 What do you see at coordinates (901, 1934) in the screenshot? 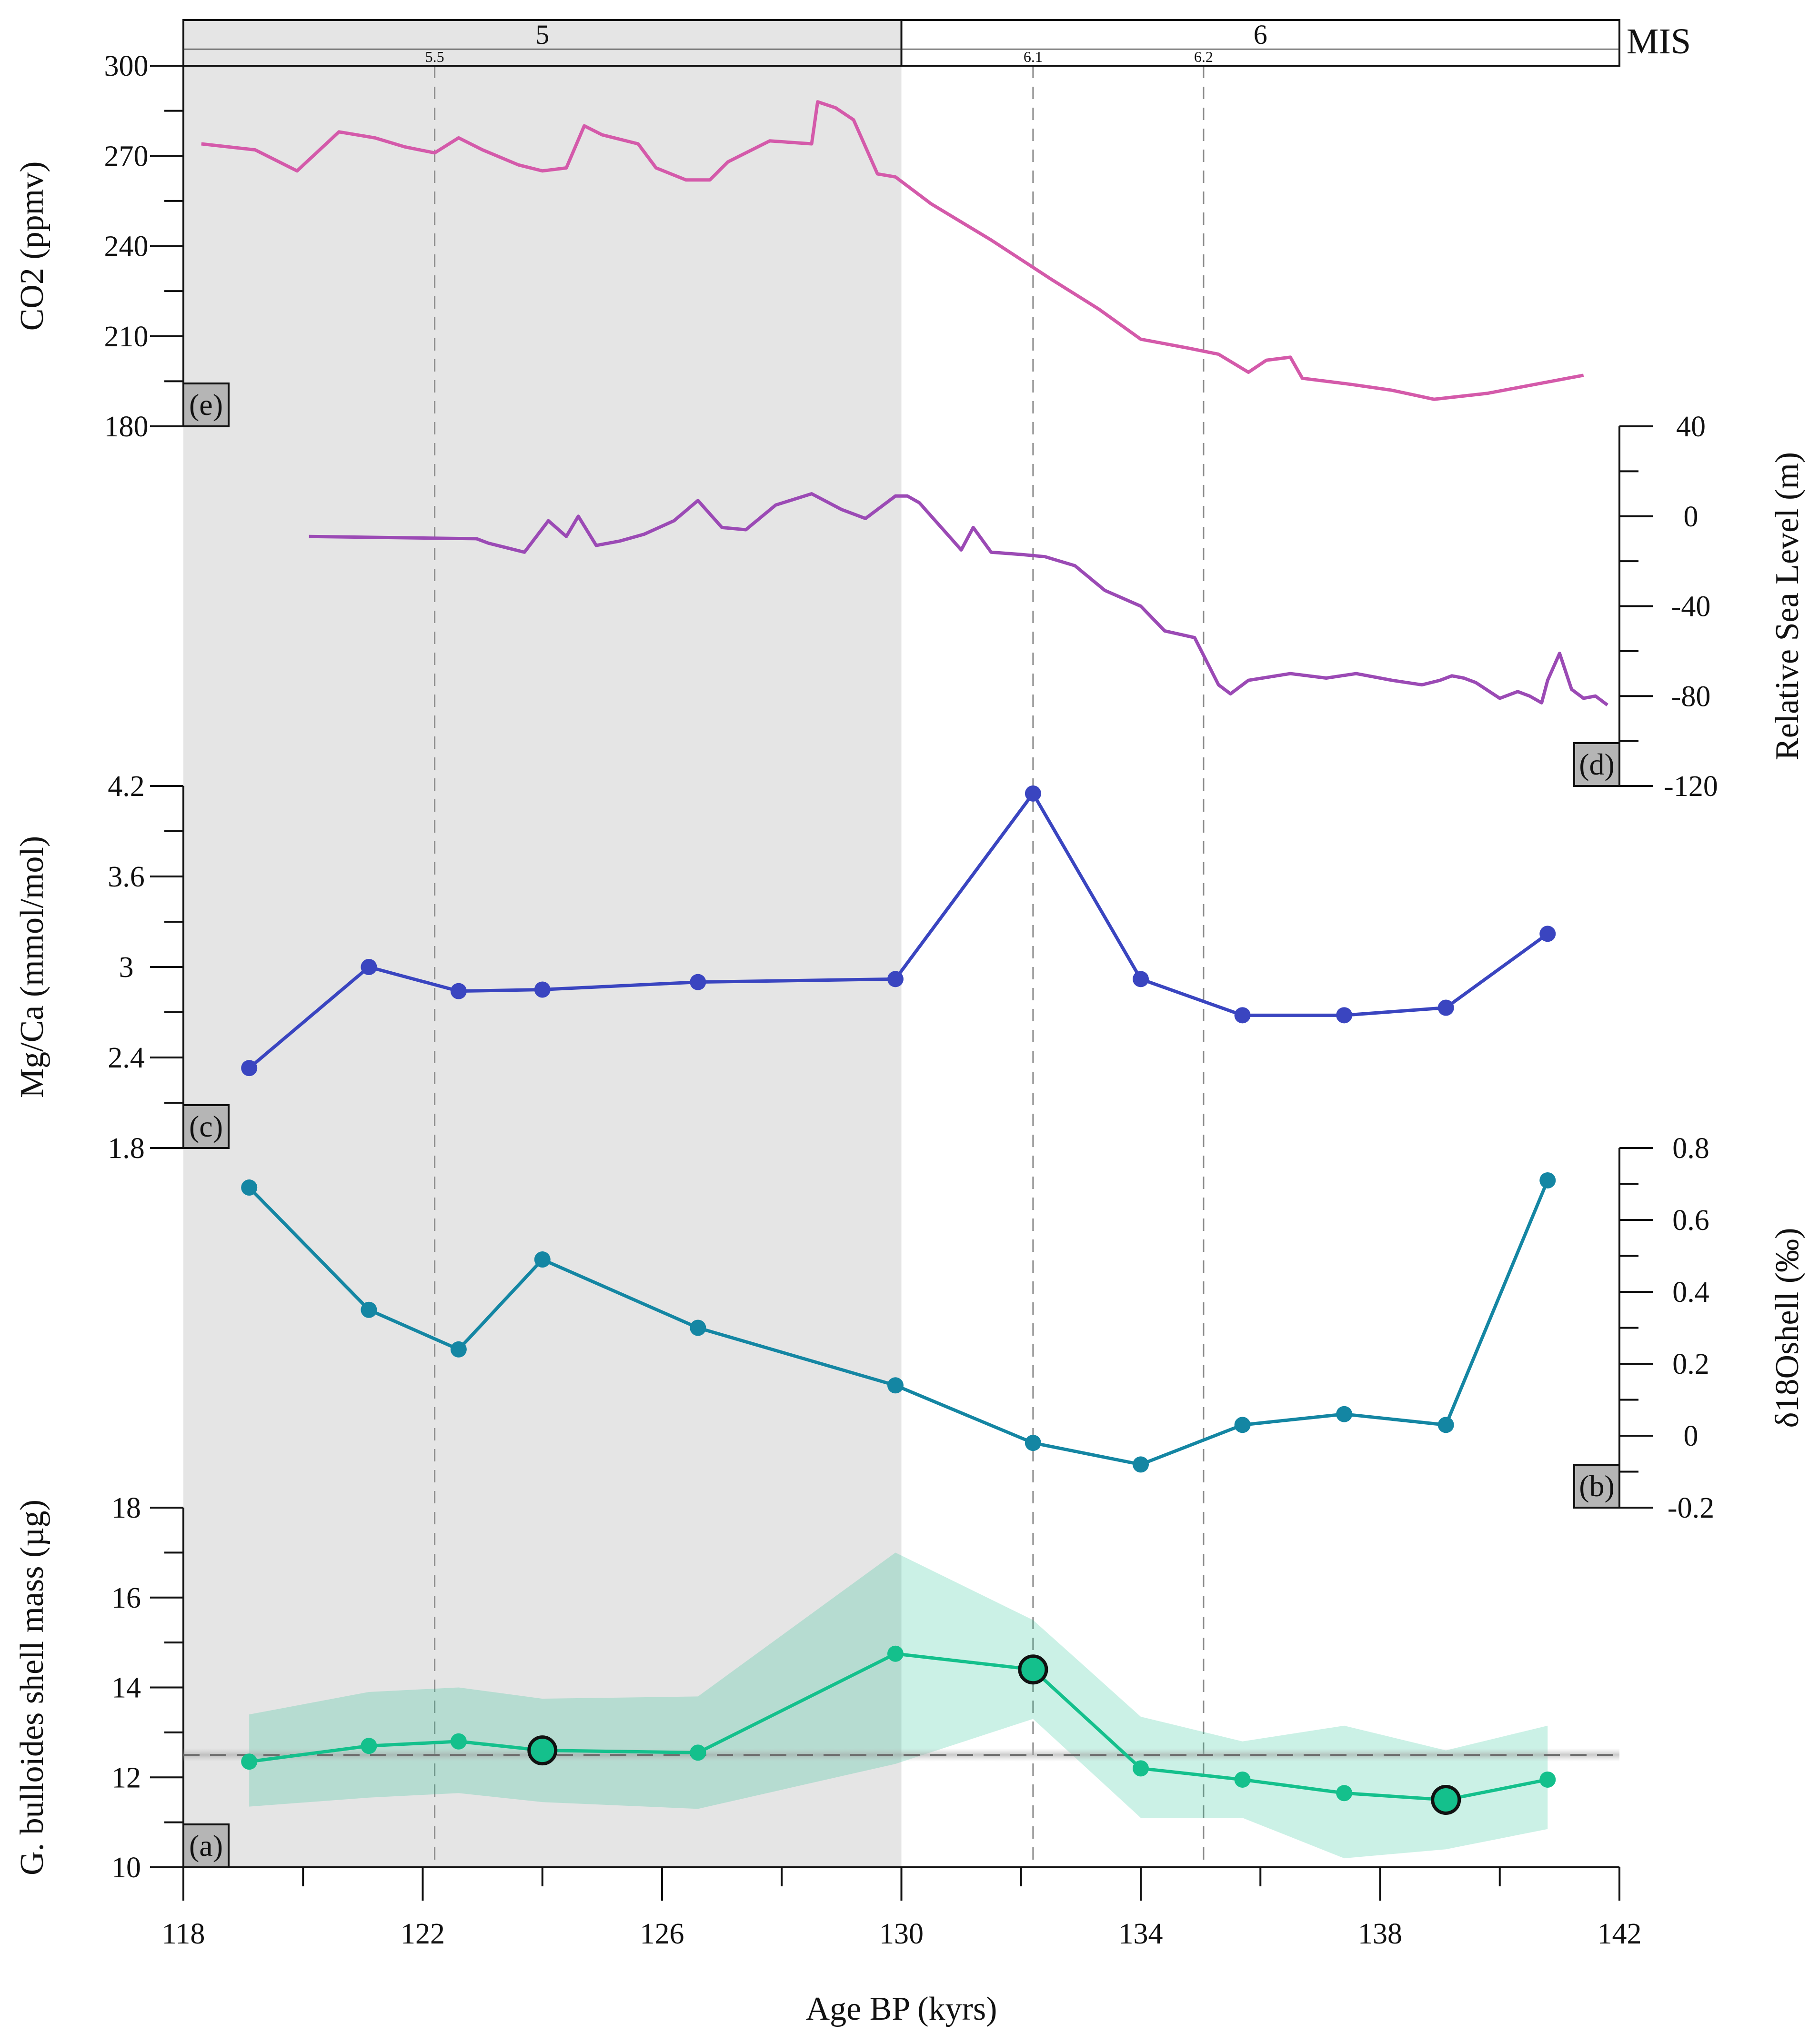
I see `x-tick-label: 130` at bounding box center [901, 1934].